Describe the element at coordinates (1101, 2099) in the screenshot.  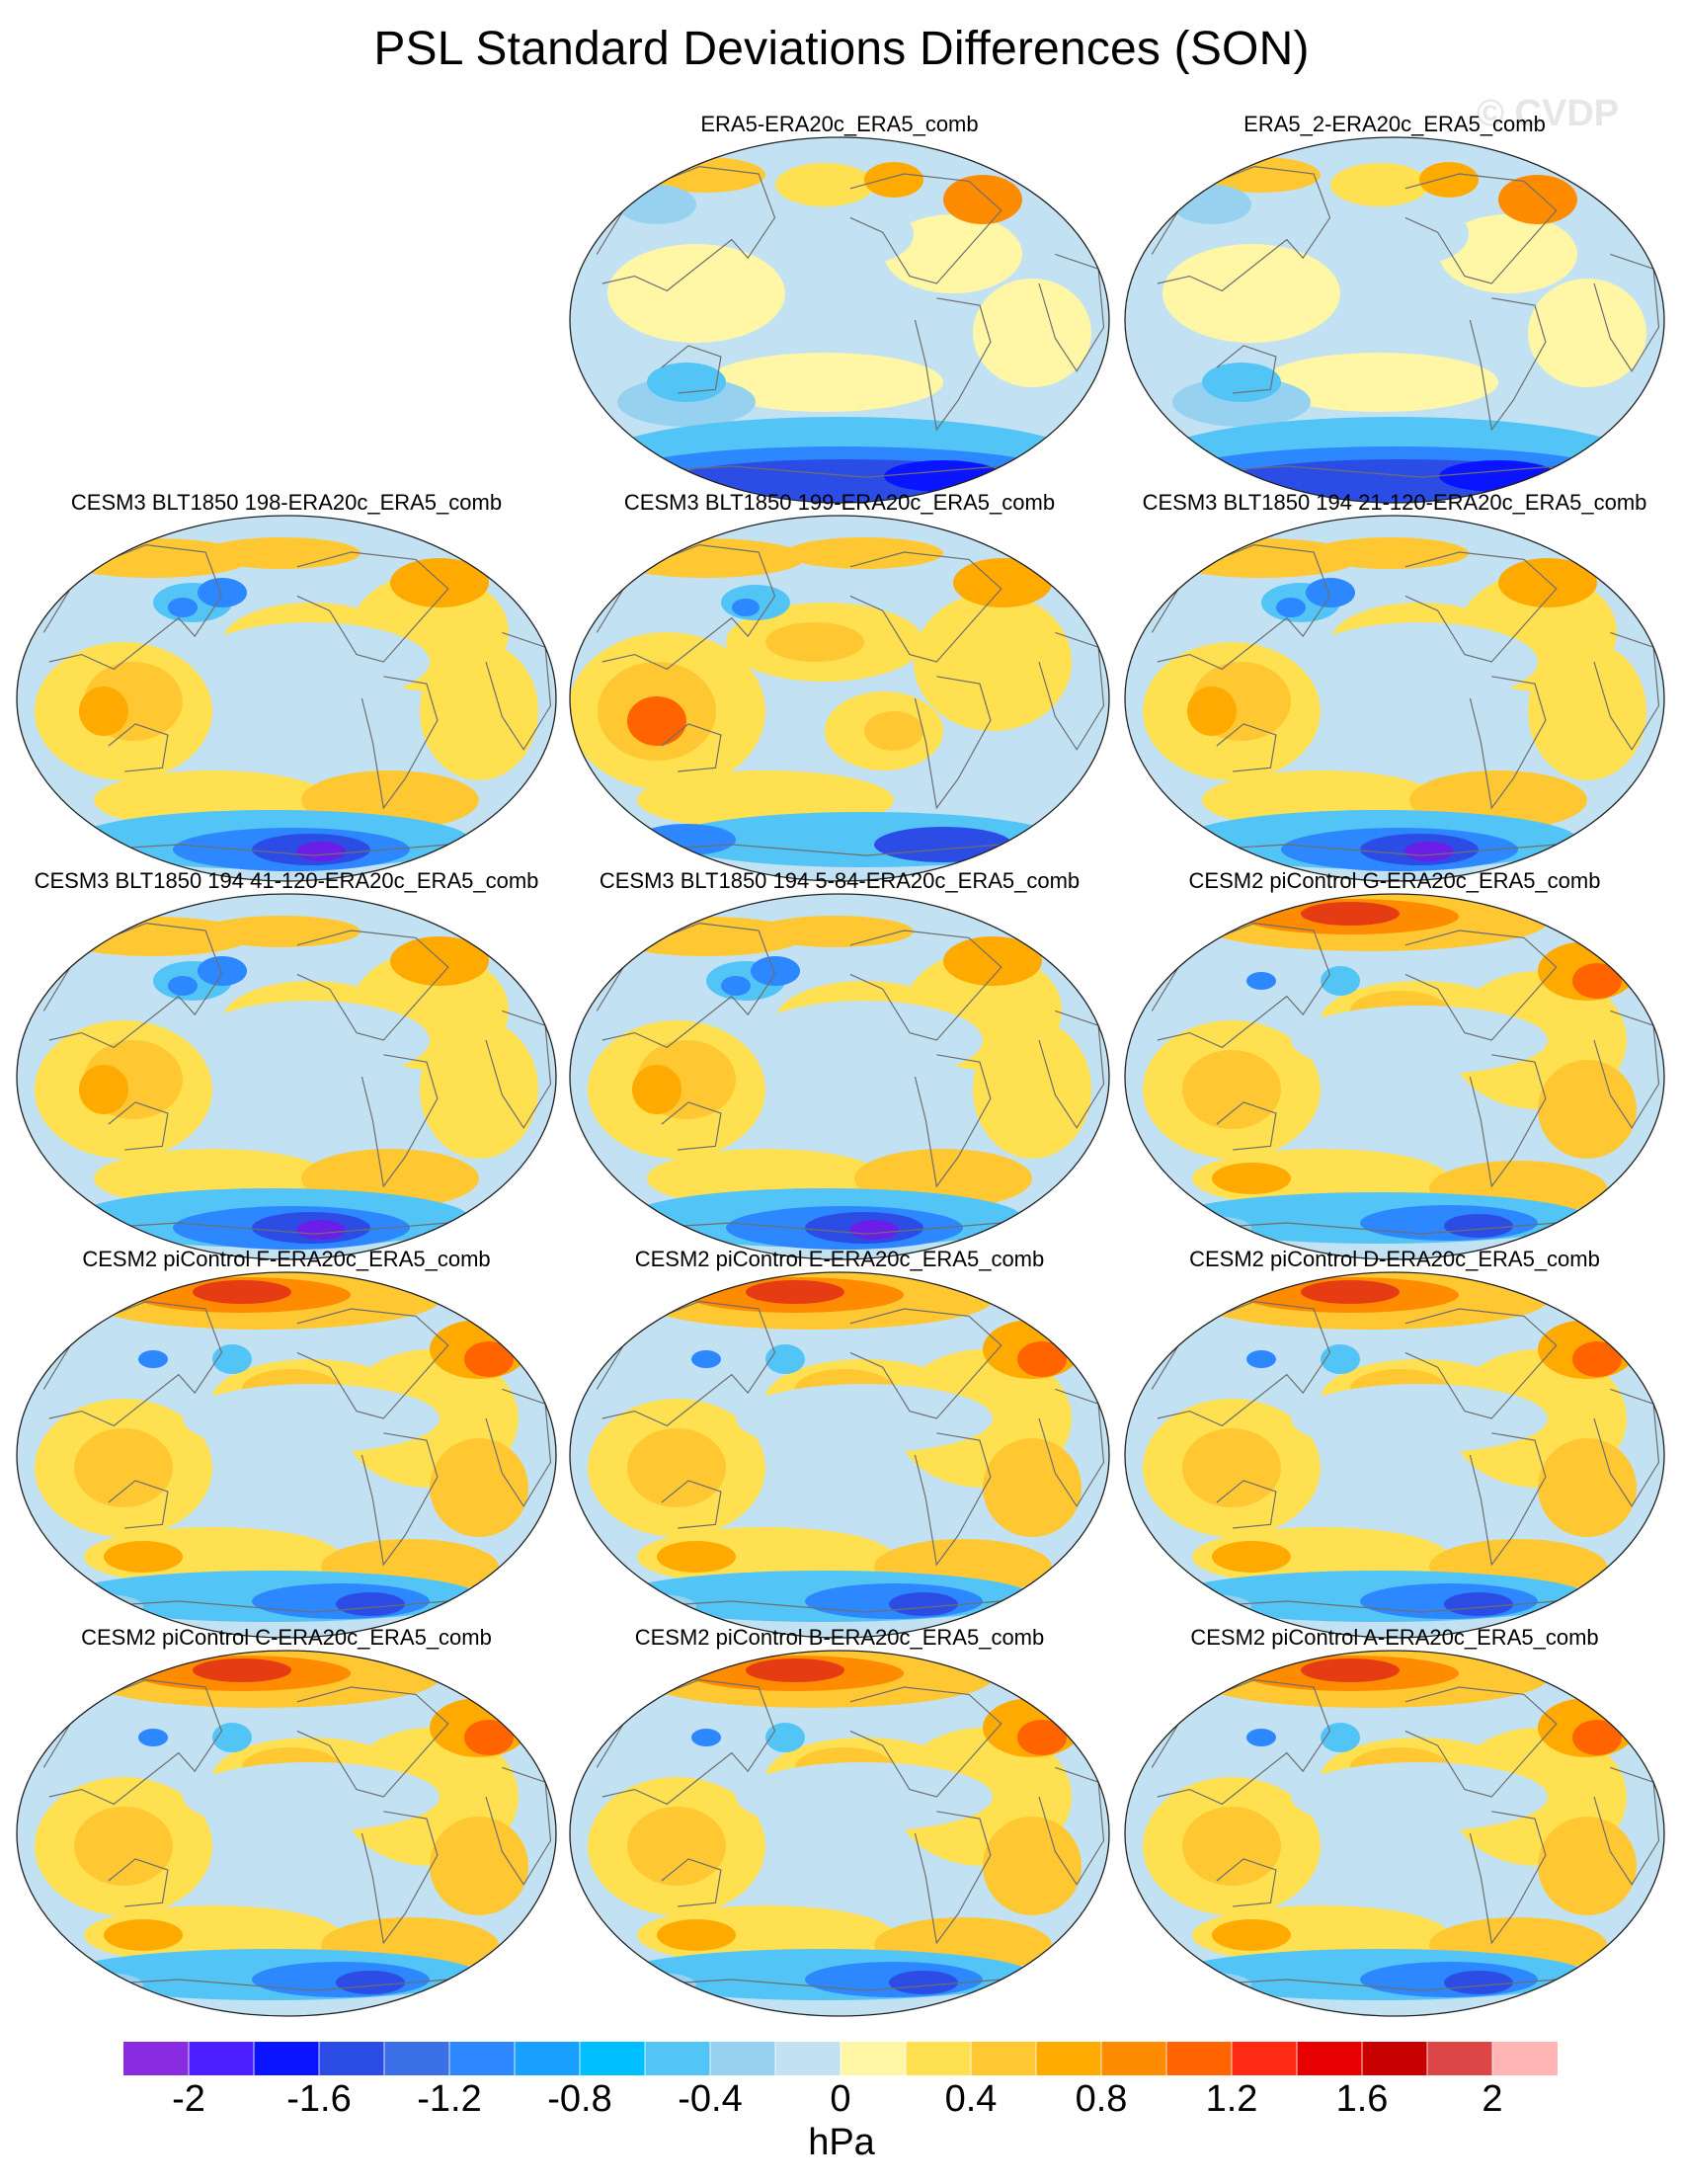
I see `colorbar-tick-label: 0.8` at that location.